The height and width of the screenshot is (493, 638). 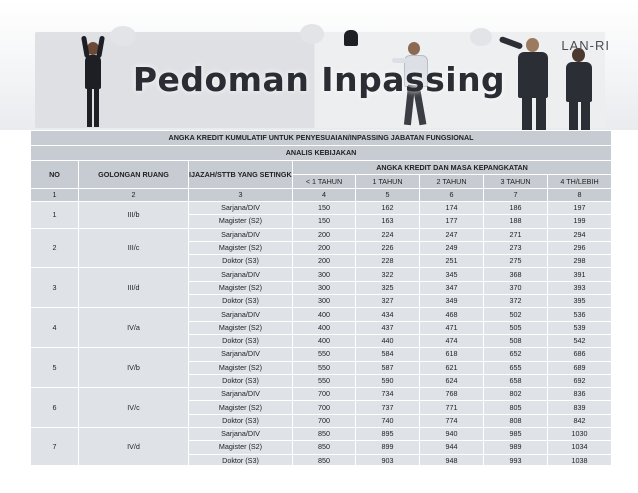 What do you see at coordinates (578, 354) in the screenshot?
I see `credit-value-cell: 686` at bounding box center [578, 354].